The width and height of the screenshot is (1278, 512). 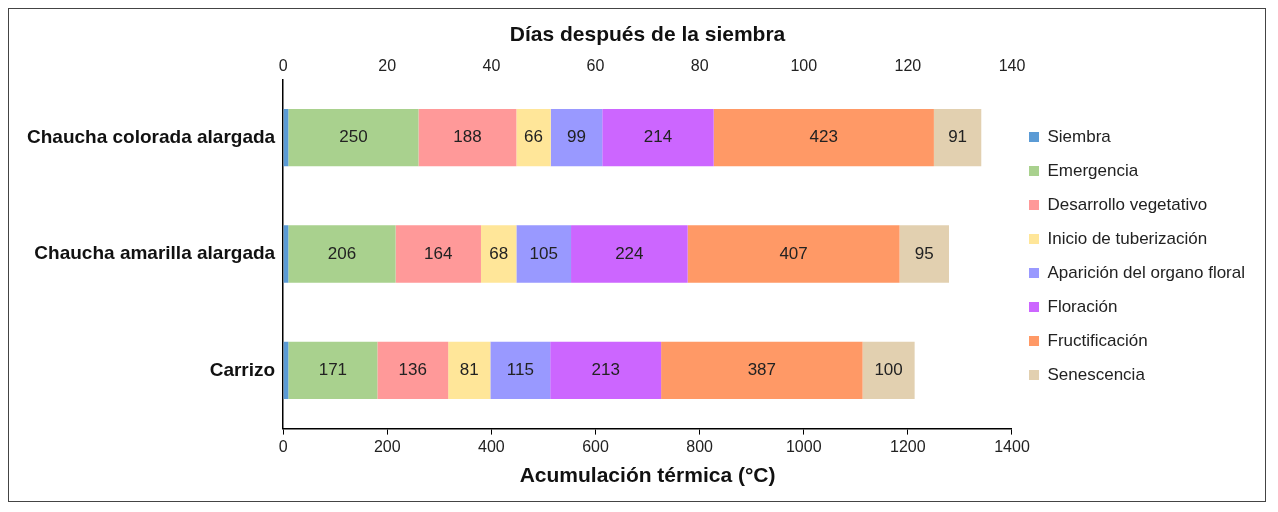 I want to click on data-label: 91, so click(x=958, y=137).